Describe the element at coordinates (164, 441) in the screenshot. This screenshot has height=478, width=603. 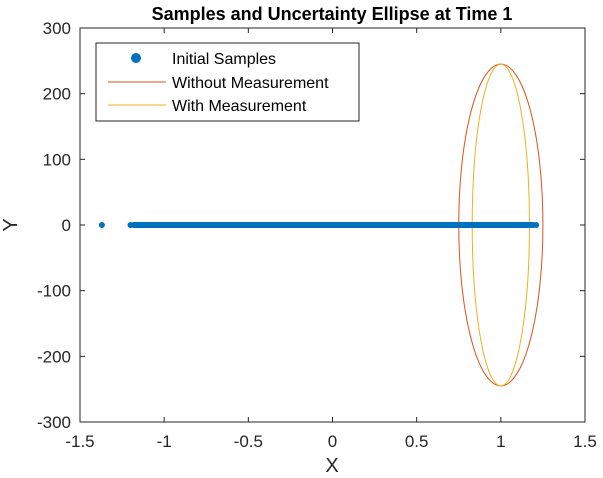
I see `x-tick-label: -1` at that location.